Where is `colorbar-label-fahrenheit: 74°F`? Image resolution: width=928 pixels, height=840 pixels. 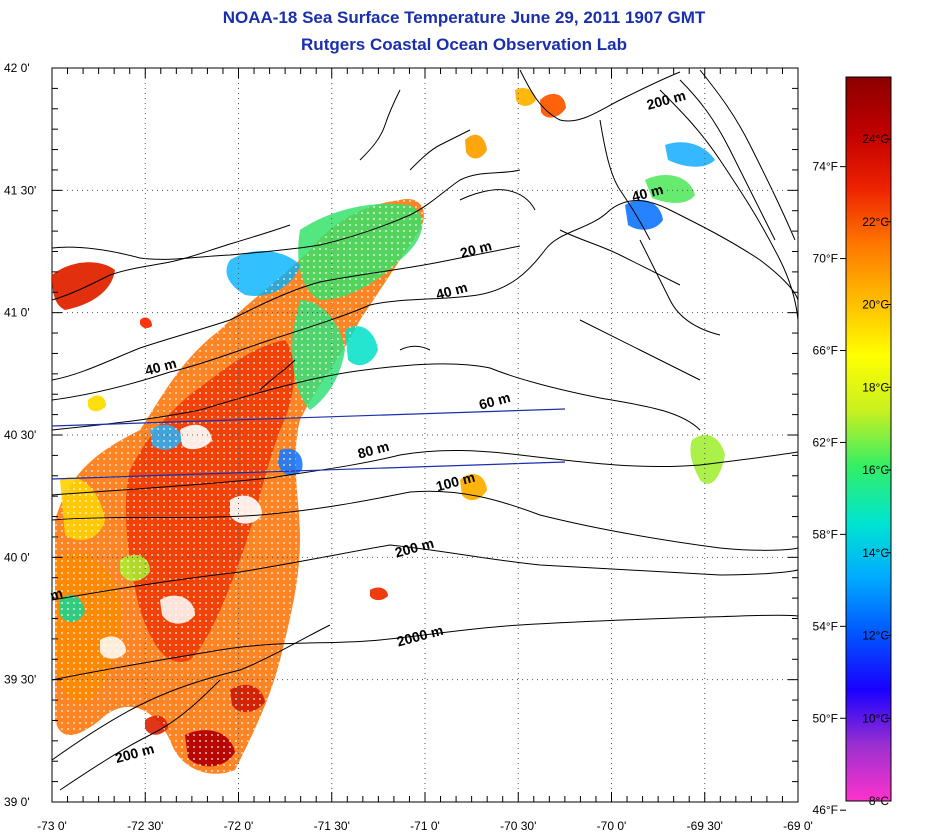
colorbar-label-fahrenheit: 74°F is located at coordinates (825, 167).